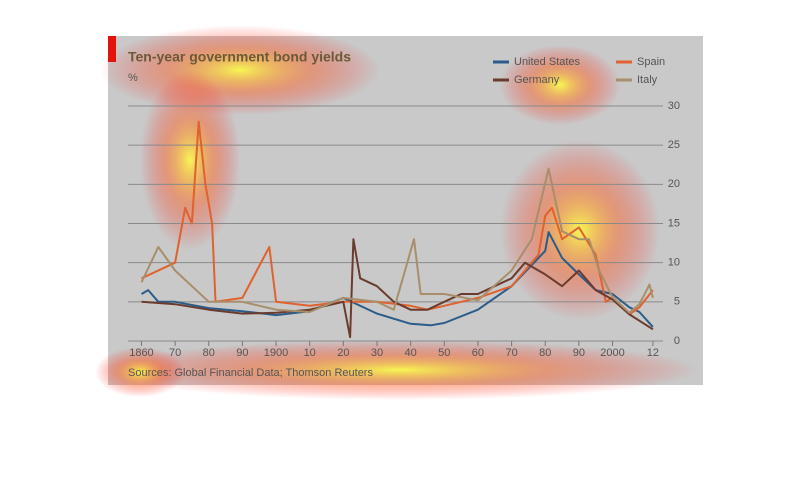 The height and width of the screenshot is (485, 810). I want to click on x-tick-label: 40, so click(411, 353).